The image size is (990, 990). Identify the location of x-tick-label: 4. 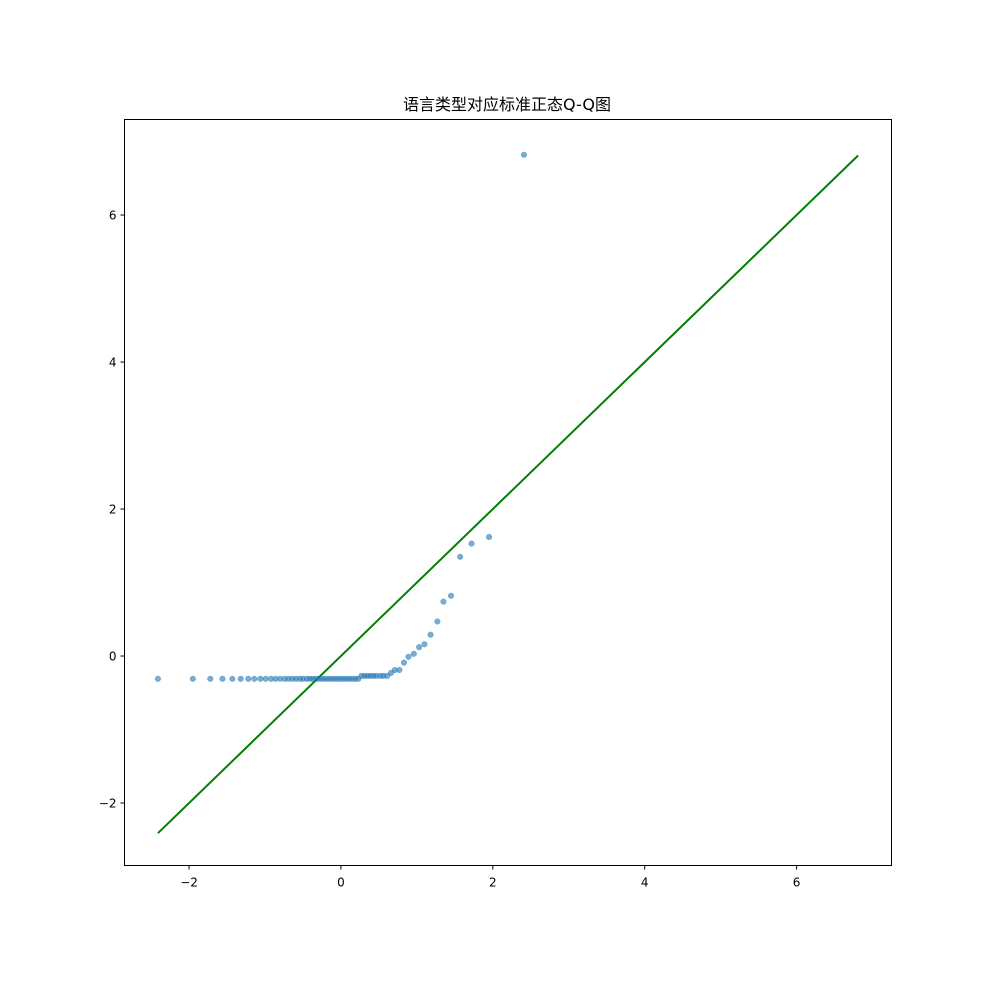
(645, 883).